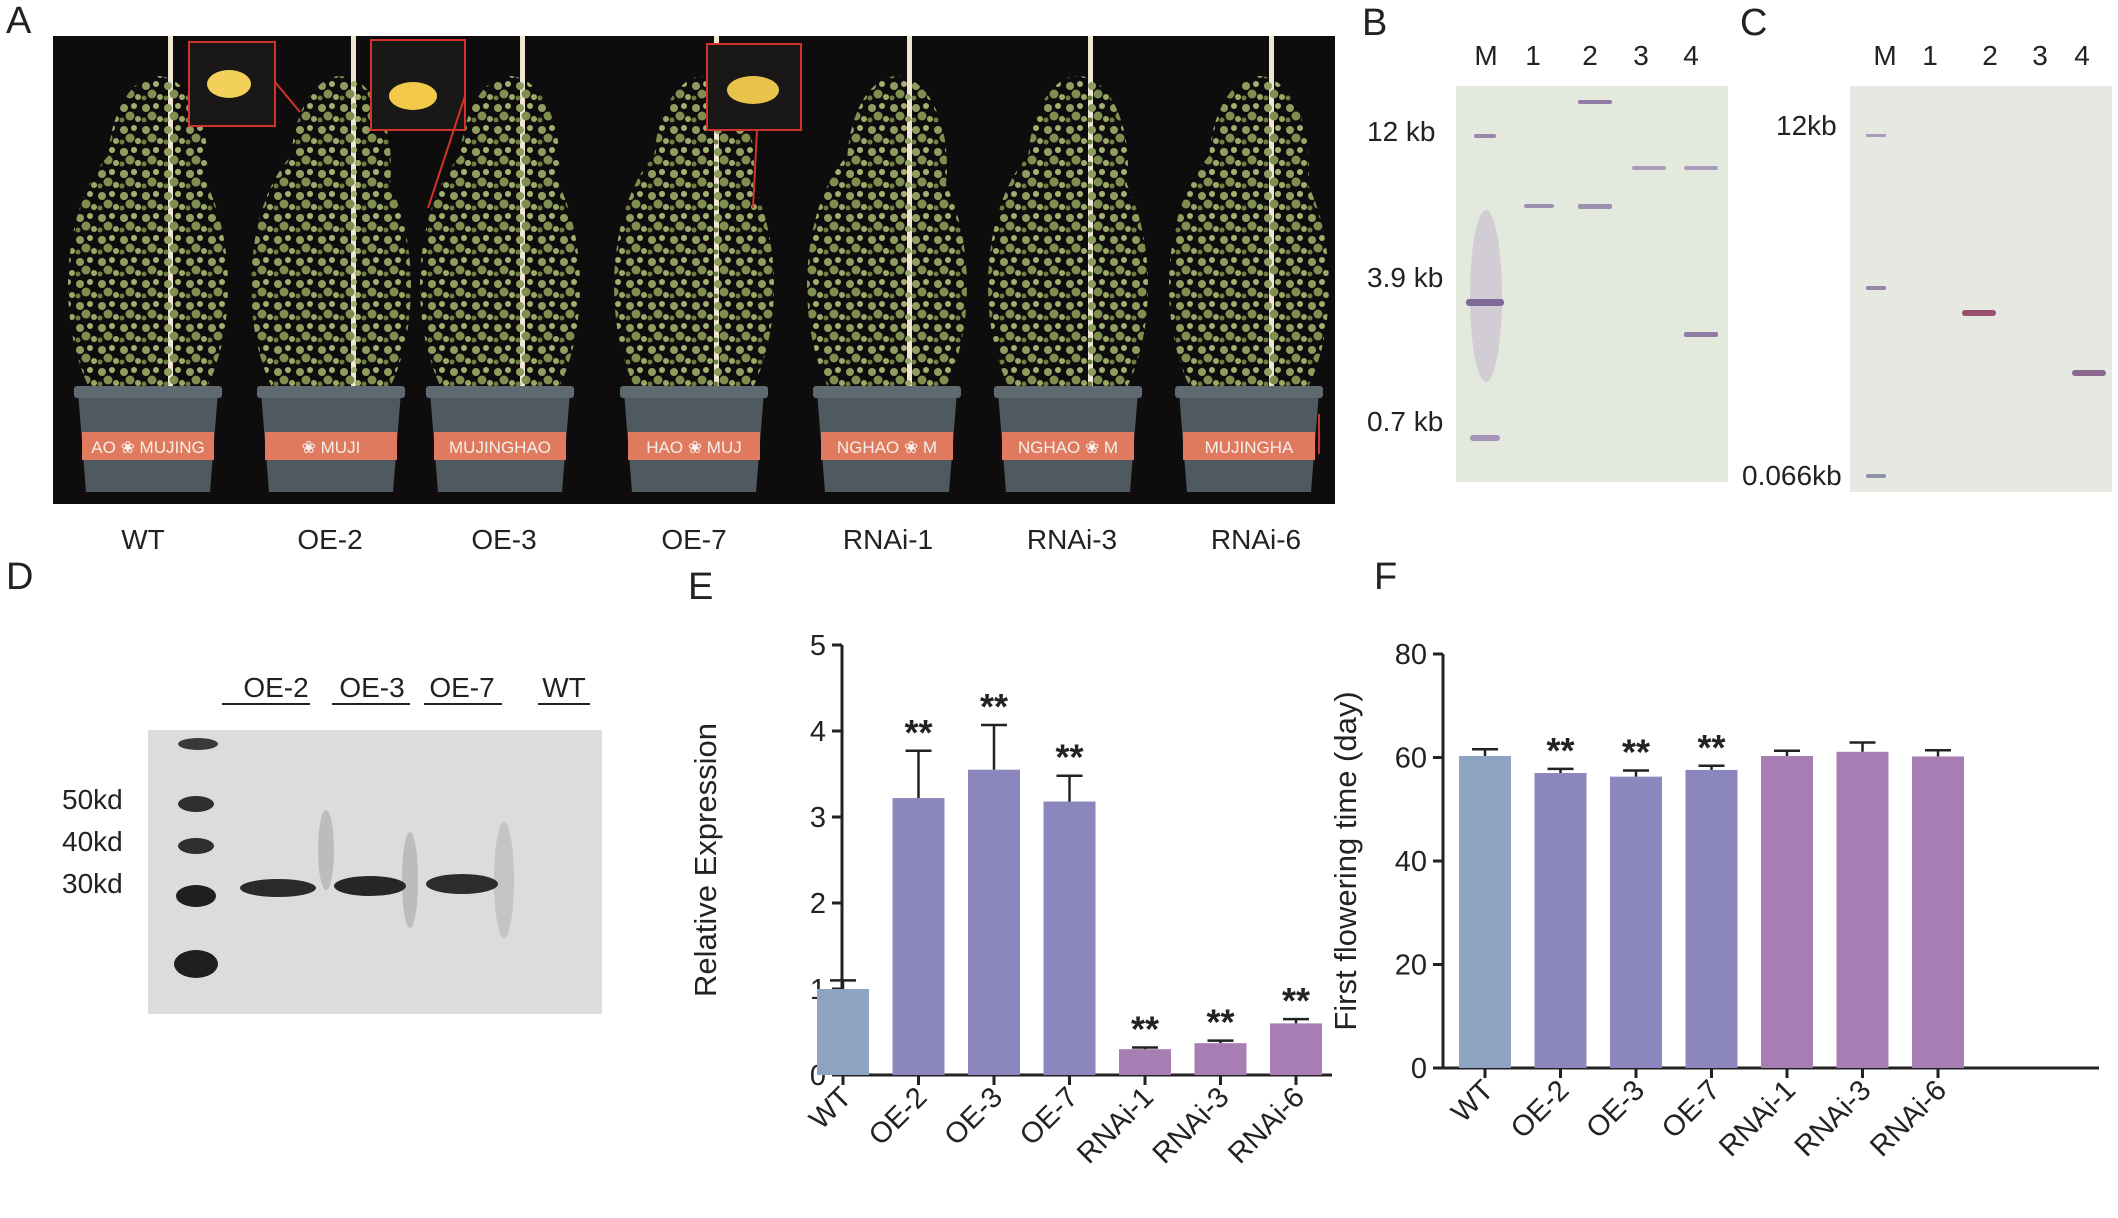 The width and height of the screenshot is (2118, 1218). What do you see at coordinates (1386, 577) in the screenshot?
I see `panel-letter-f: F` at bounding box center [1386, 577].